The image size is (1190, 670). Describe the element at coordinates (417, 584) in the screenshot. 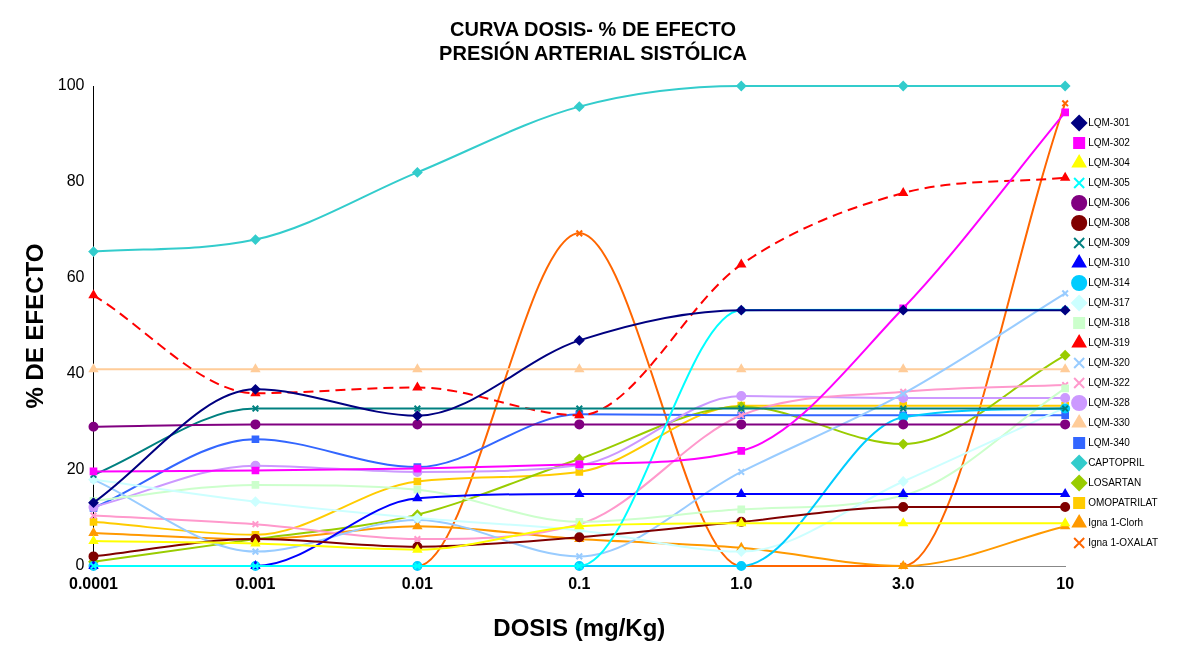

I see `x-tick-label: 0.01` at that location.